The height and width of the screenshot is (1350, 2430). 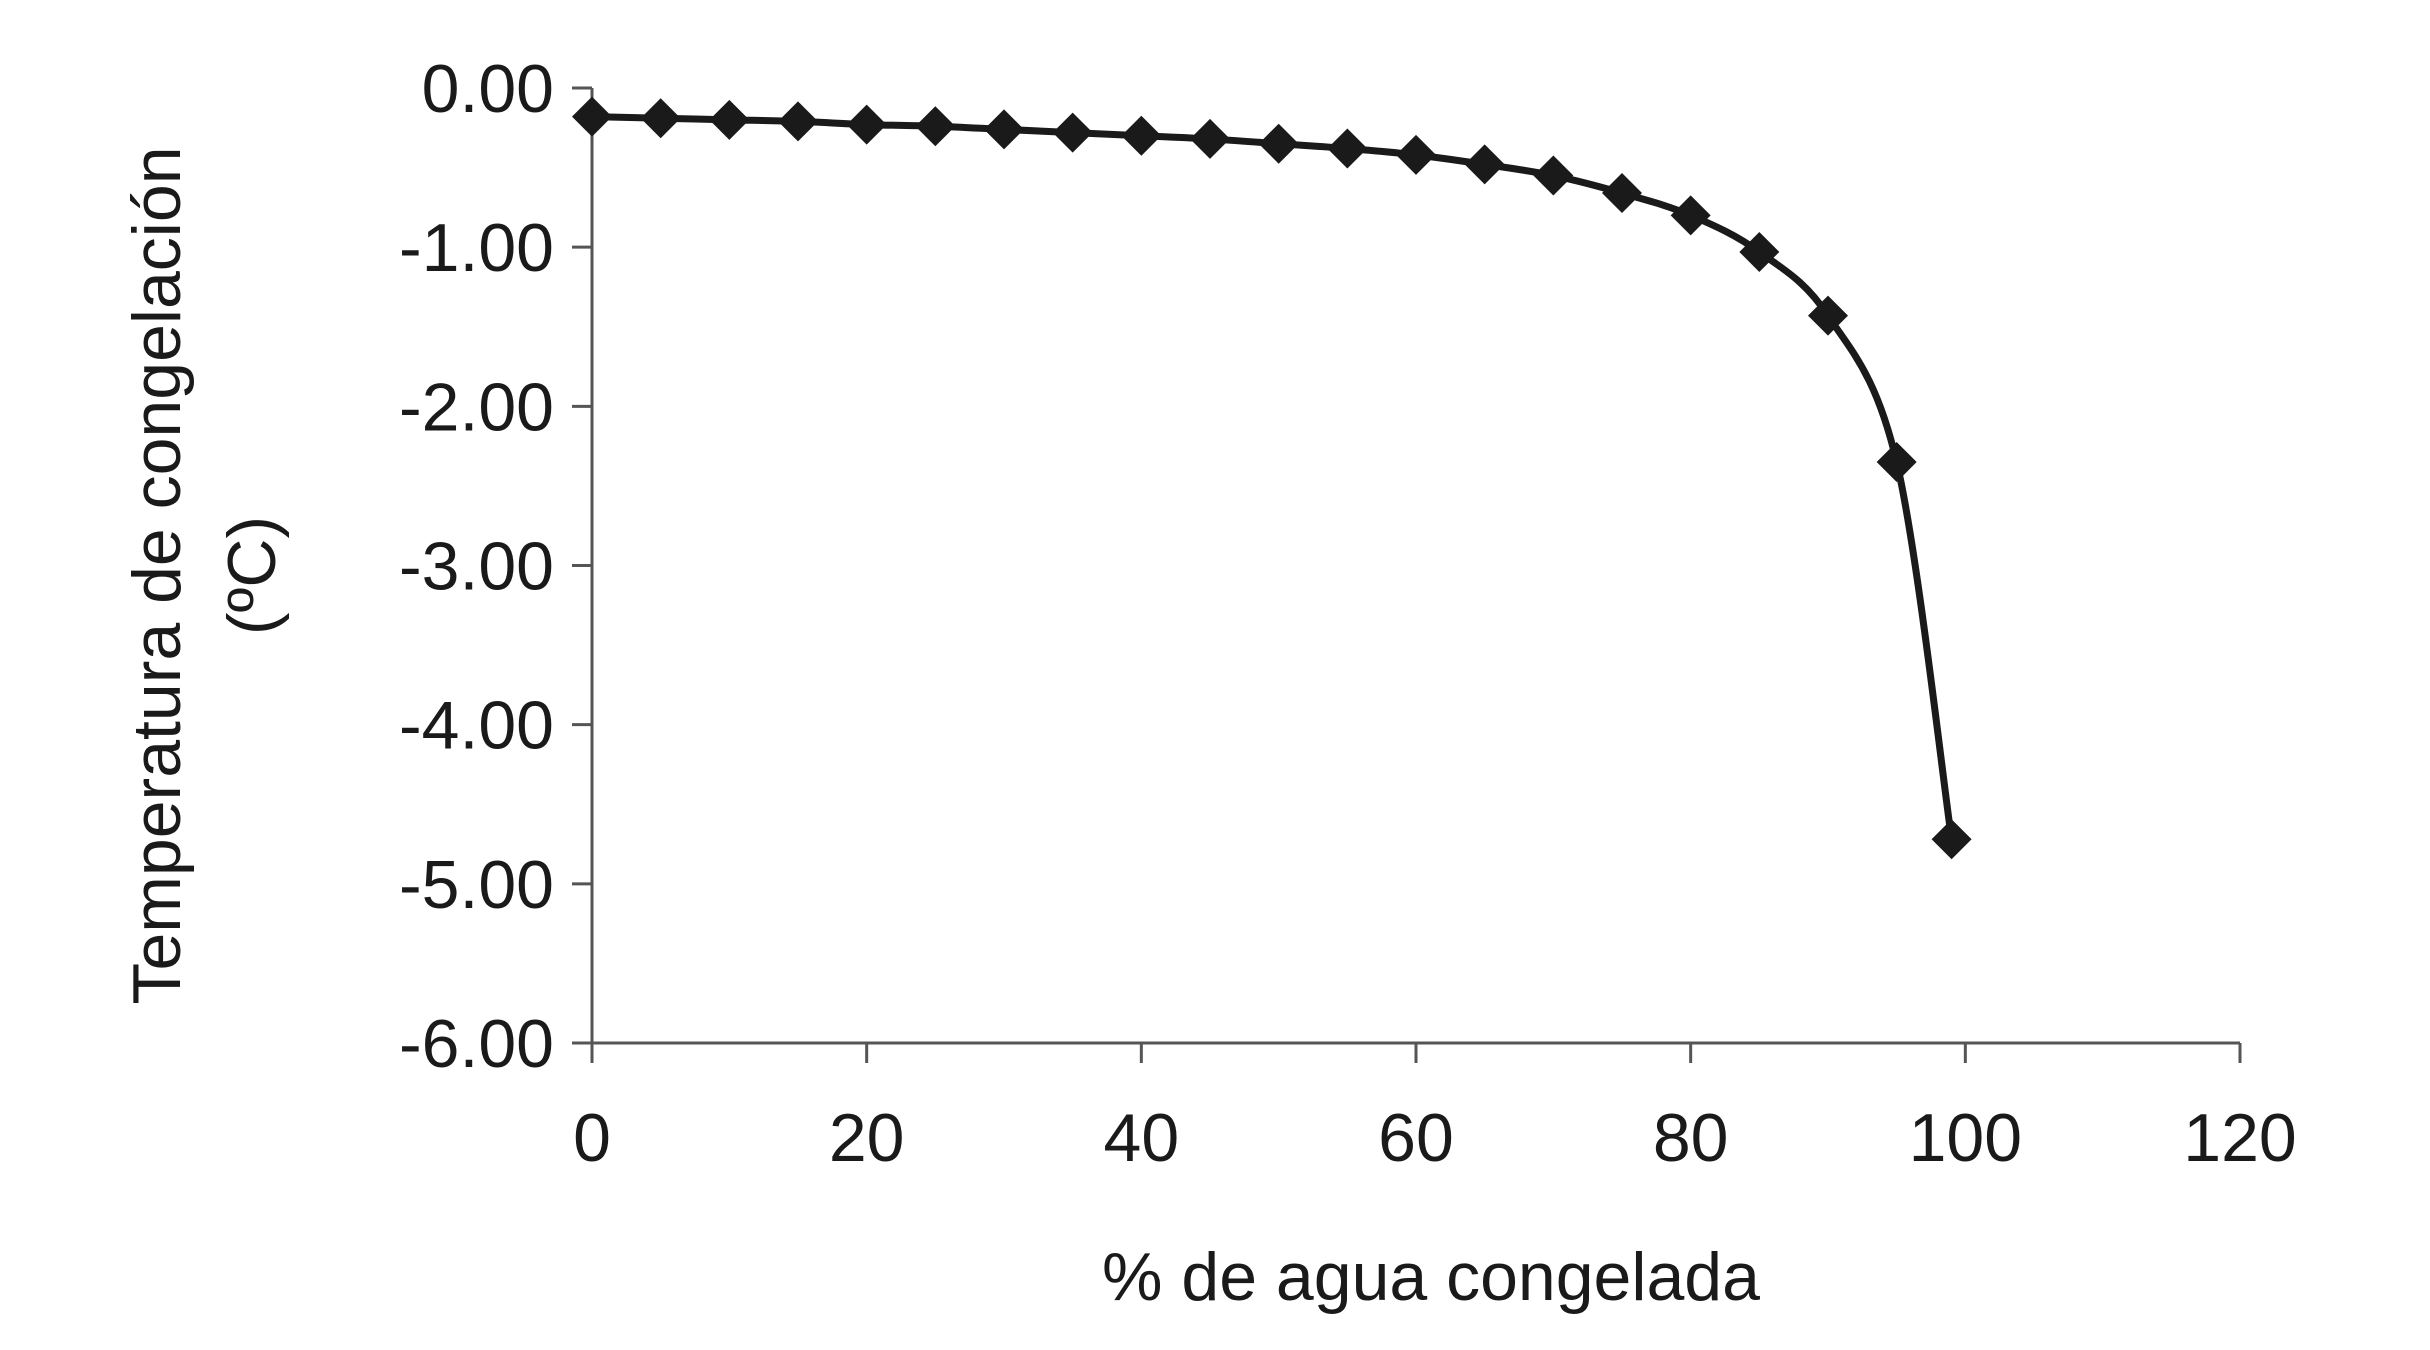 What do you see at coordinates (157, 575) in the screenshot?
I see `y-axis-title-line: Temperatura de congelación` at bounding box center [157, 575].